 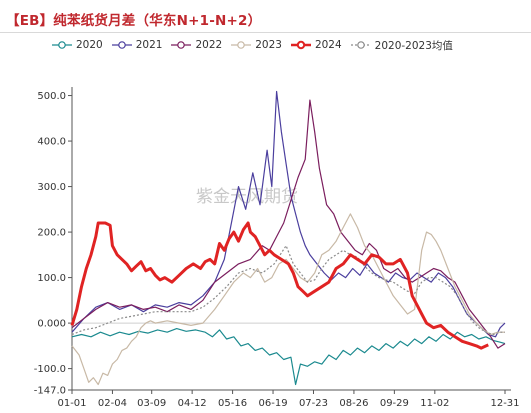 I want to click on title-divider, so click(x=265, y=32).